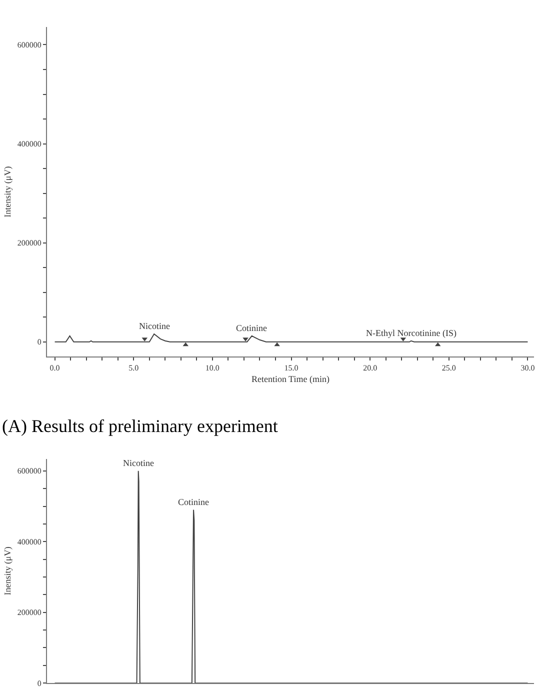 The width and height of the screenshot is (549, 696). What do you see at coordinates (55, 367) in the screenshot?
I see `x-tick-label: 0.0` at bounding box center [55, 367].